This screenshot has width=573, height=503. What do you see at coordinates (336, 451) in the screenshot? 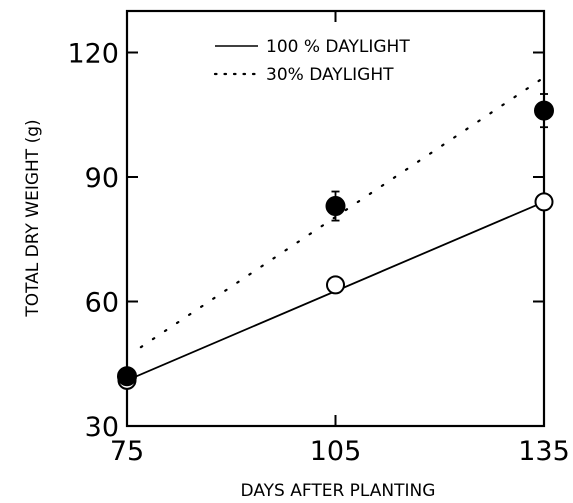
I see `x-tick-label: 105` at bounding box center [336, 451].